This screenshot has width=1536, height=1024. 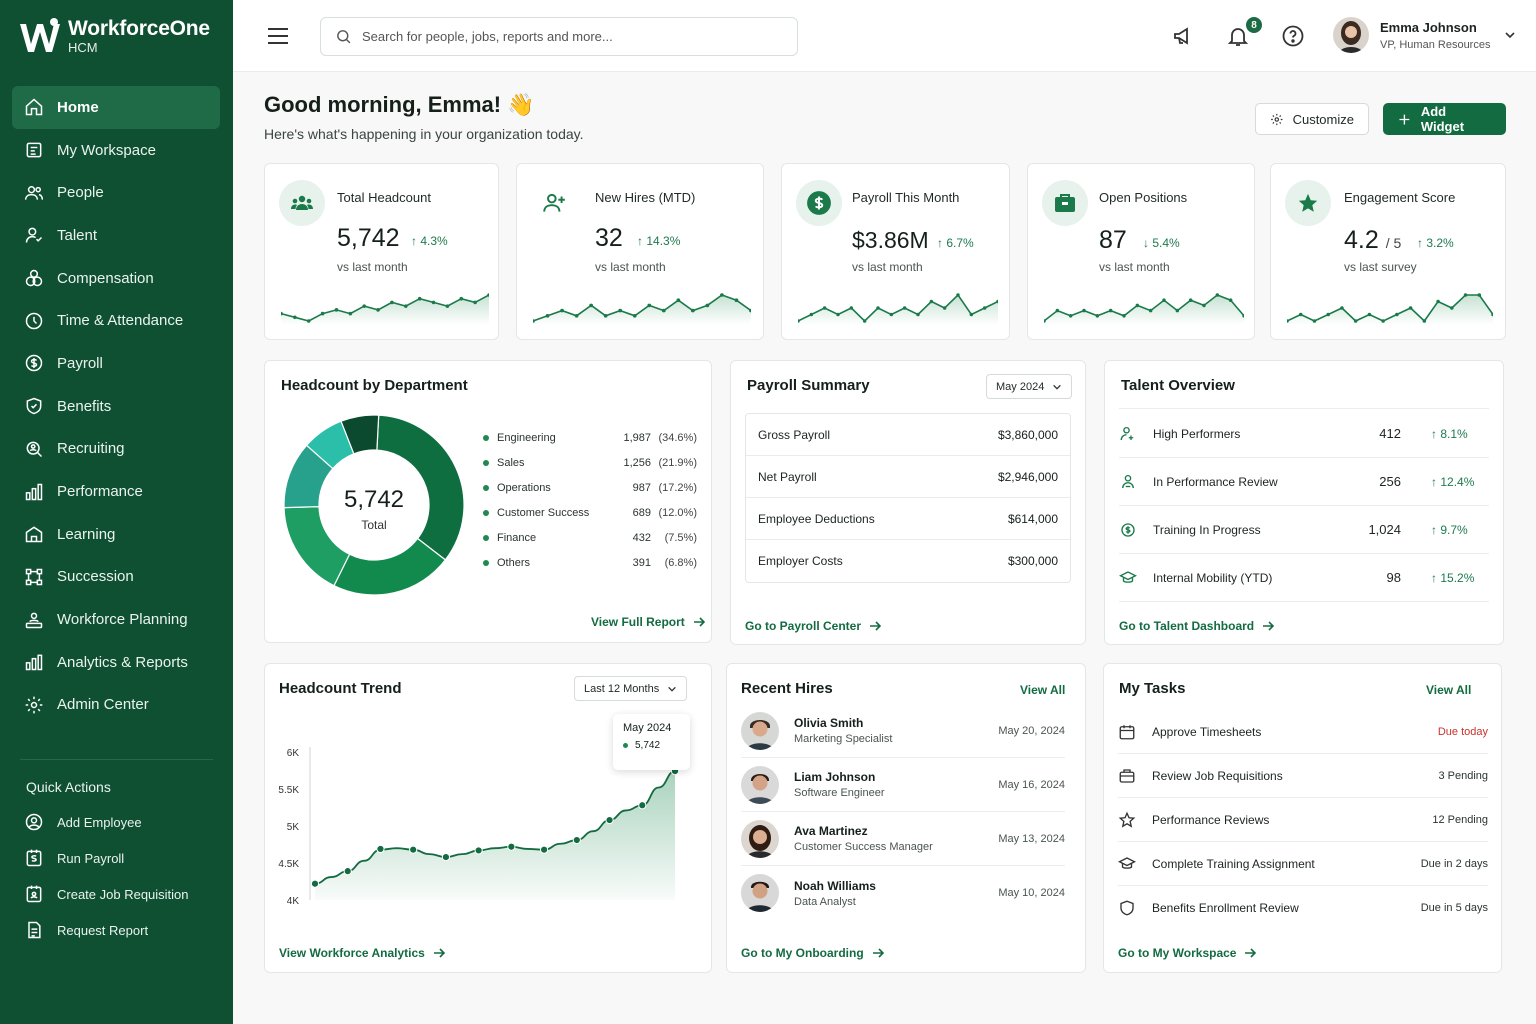 What do you see at coordinates (903, 893) in the screenshot?
I see `recent-hire-row: Noah Williams Data Analyst May 10, 2024` at bounding box center [903, 893].